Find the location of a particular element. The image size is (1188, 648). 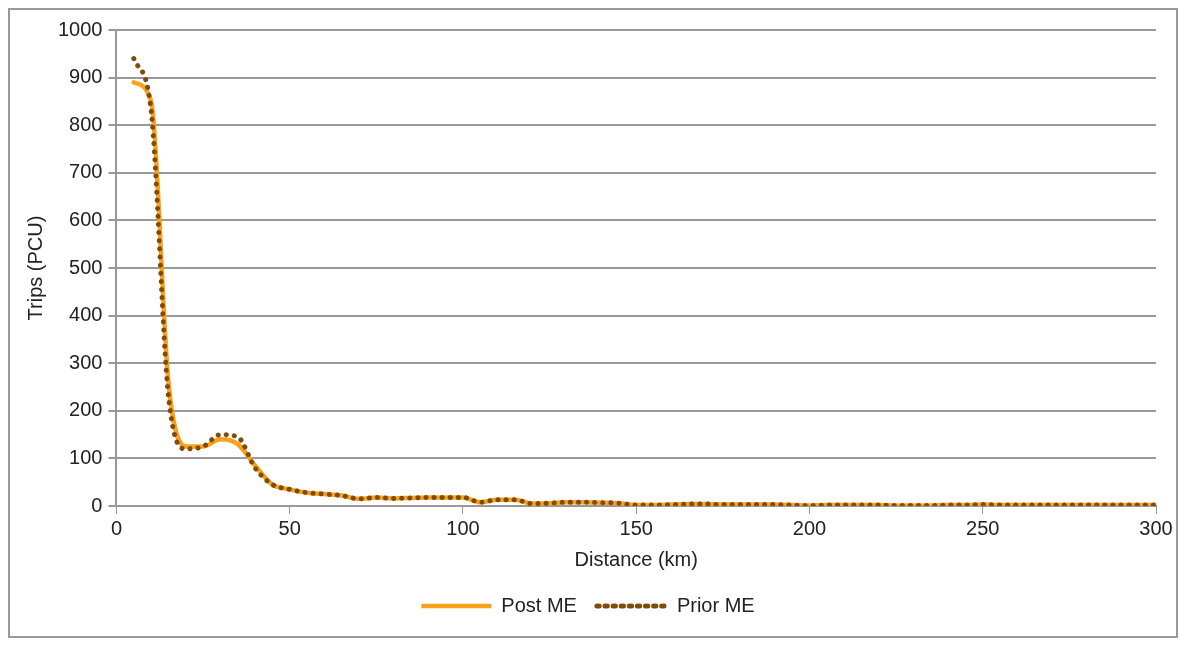

y-tick-label: 600 is located at coordinates (86, 218).